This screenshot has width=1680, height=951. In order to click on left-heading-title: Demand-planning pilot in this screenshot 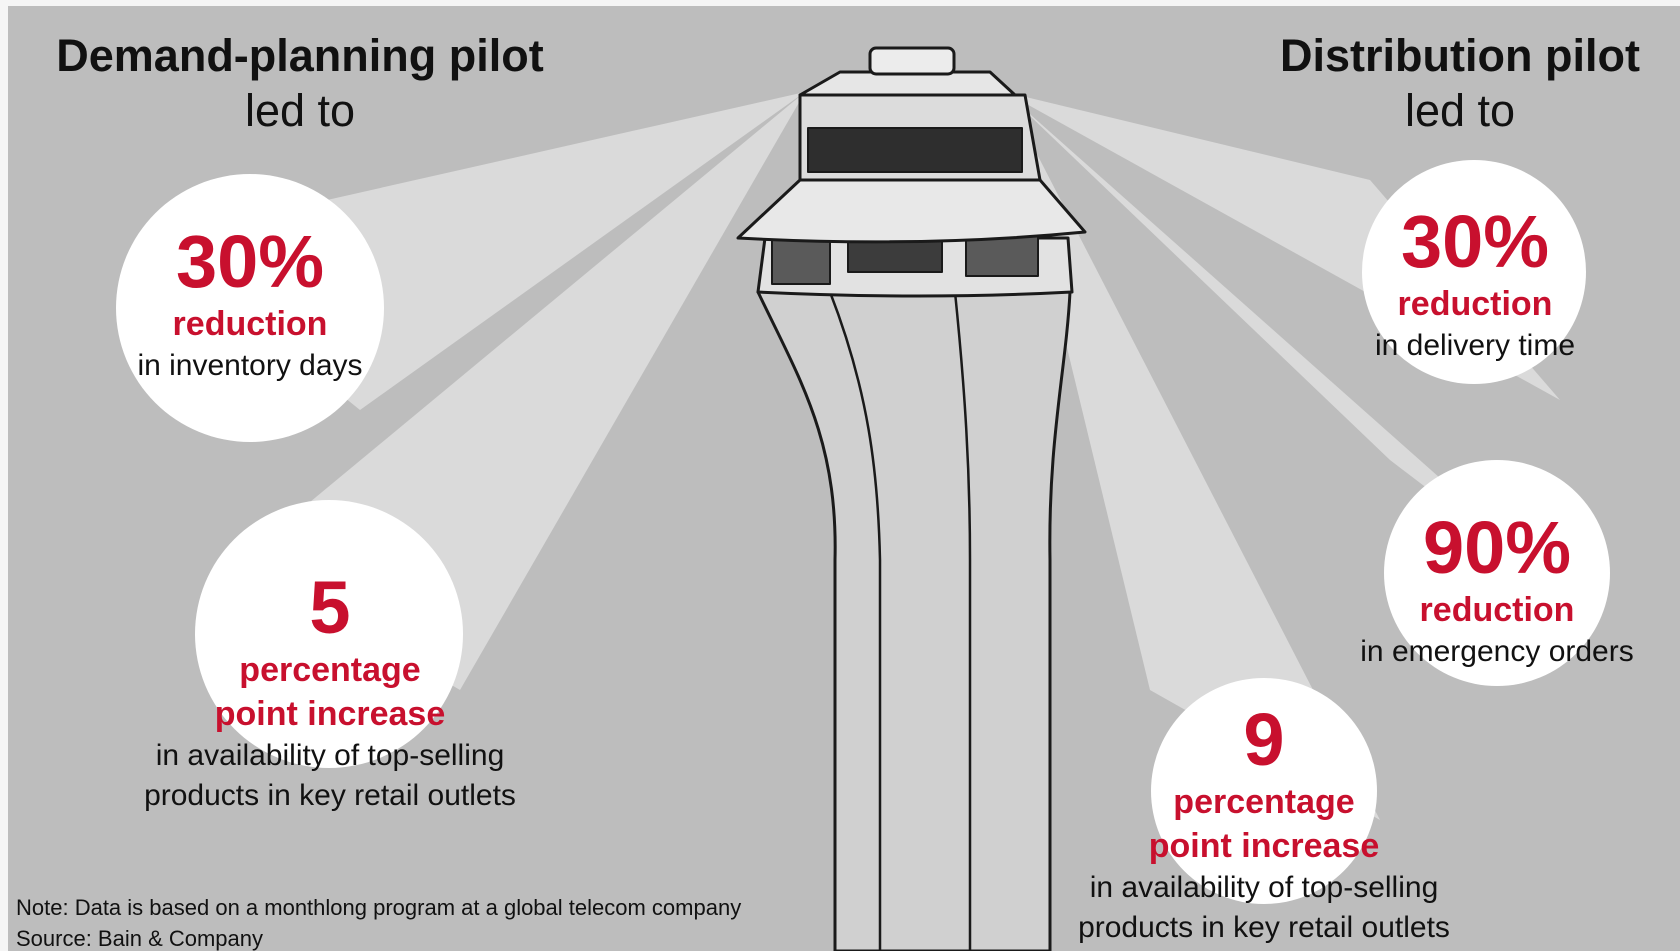, I will do `click(300, 55)`.